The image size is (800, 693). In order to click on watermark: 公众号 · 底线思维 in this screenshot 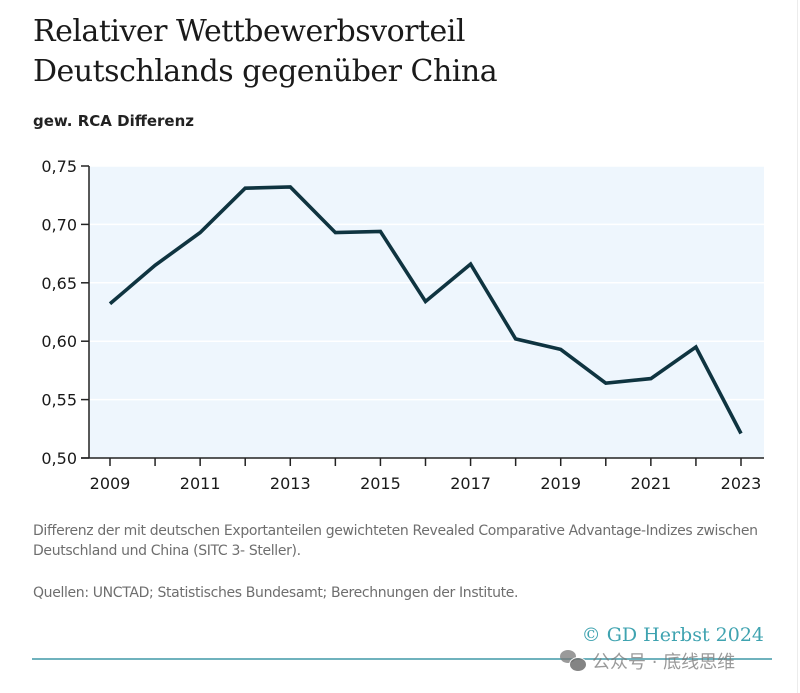, I will do `click(647, 661)`.